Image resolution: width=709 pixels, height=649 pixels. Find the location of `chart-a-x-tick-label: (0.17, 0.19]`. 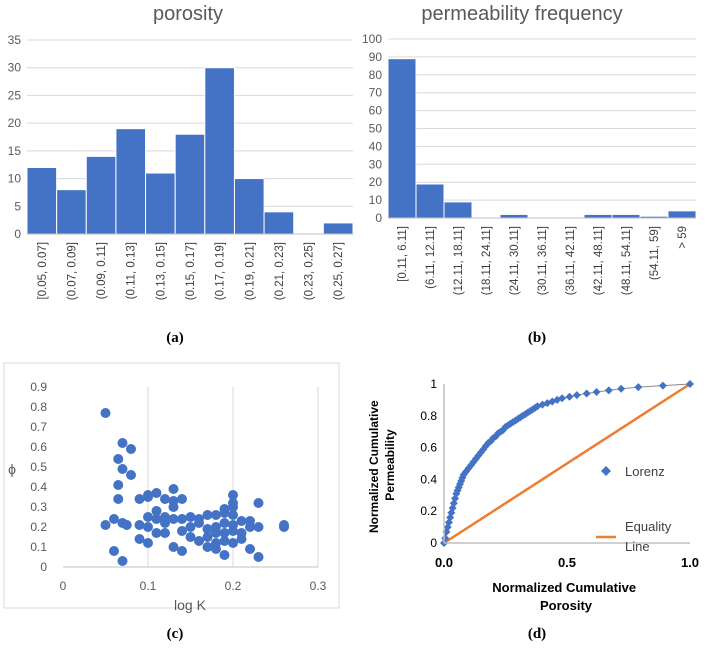

chart-a-x-tick-label: (0.17, 0.19] is located at coordinates (221, 271).